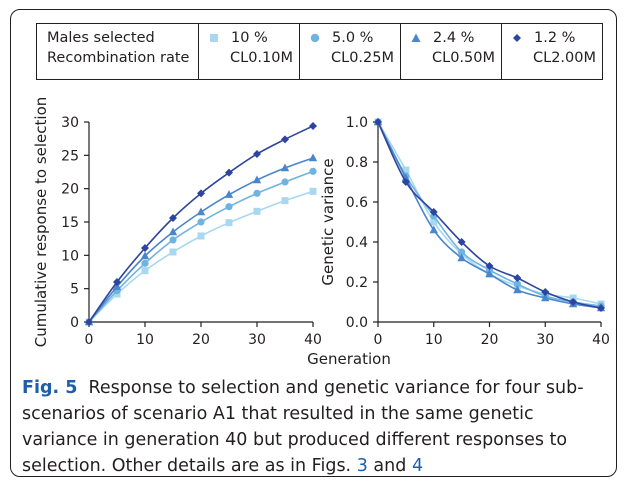  I want to click on y-tick-label: 20, so click(70, 190).